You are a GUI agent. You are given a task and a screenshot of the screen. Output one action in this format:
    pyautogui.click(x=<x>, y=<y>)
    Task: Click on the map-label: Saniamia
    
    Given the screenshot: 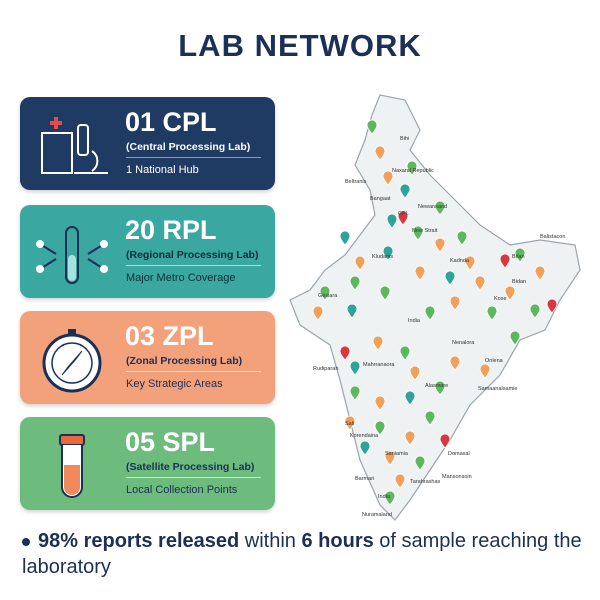 What is the action you would take?
    pyautogui.click(x=397, y=454)
    